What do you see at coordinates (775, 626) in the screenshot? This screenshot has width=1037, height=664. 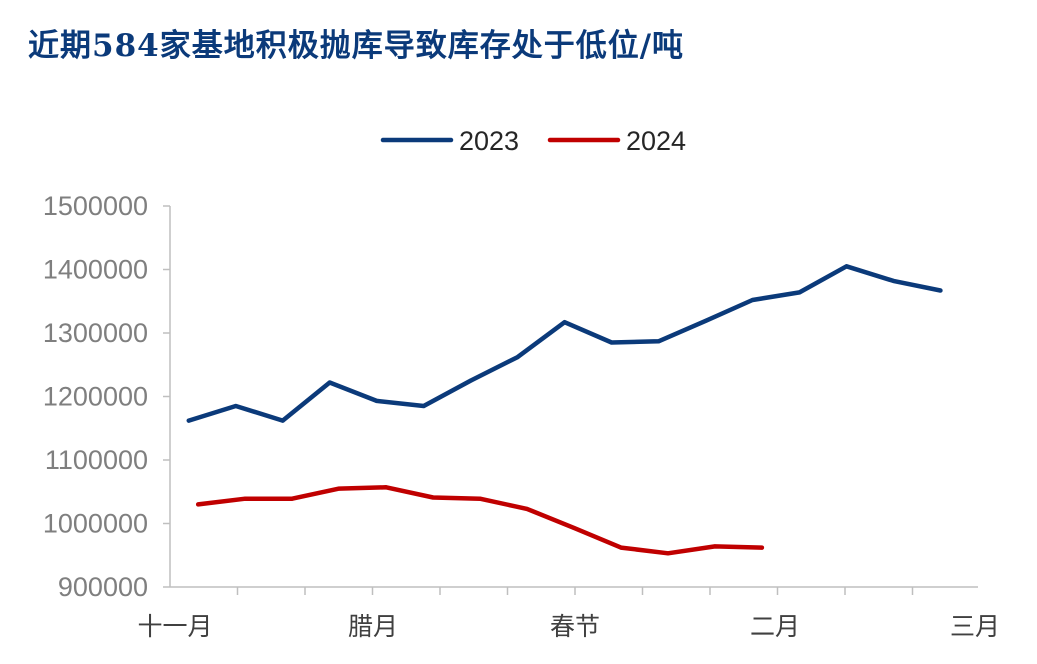 I see `x-category-label: 二月` at bounding box center [775, 626].